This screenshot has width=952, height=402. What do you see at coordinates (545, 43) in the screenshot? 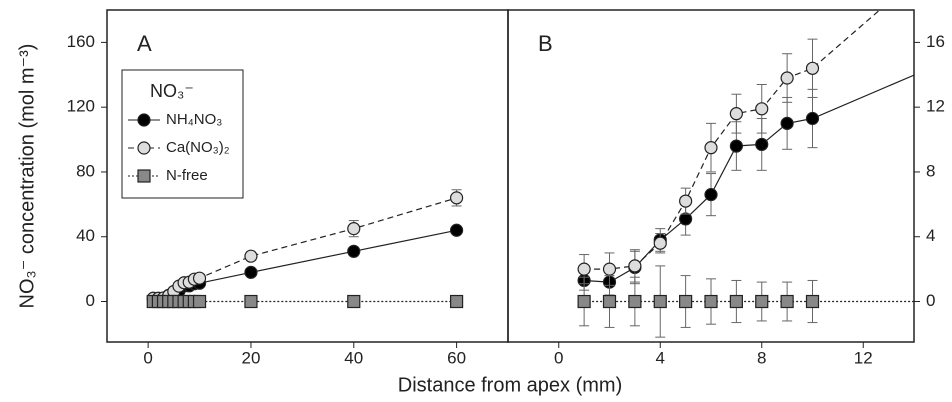
I see `panel-label: B` at bounding box center [545, 43].